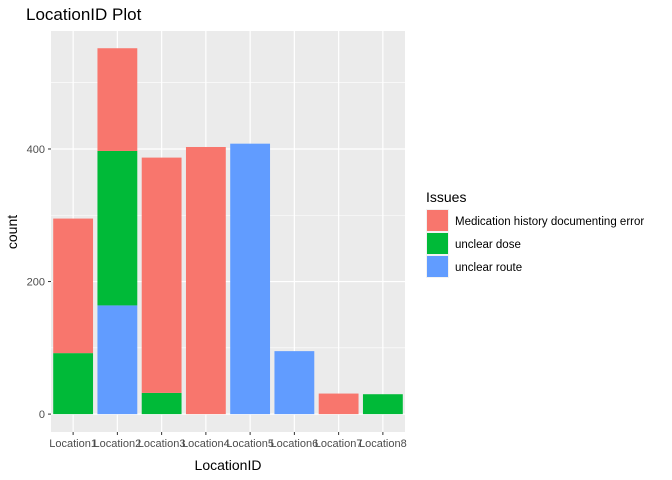 The width and height of the screenshot is (672, 480). Describe the element at coordinates (73, 444) in the screenshot. I see `x-tick-label: Location1` at that location.